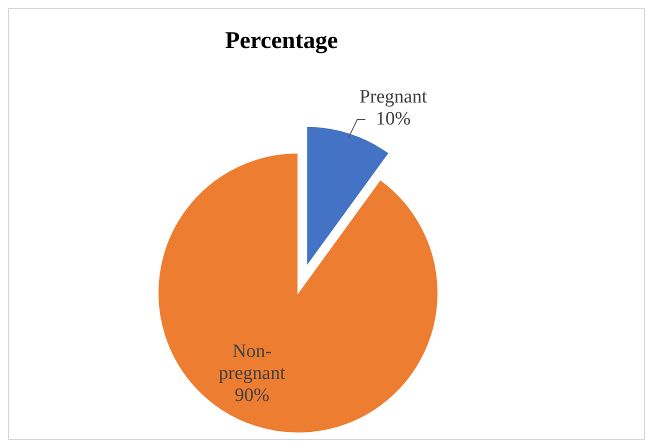 This screenshot has width=653, height=448. What do you see at coordinates (252, 362) in the screenshot?
I see `slice-label: Non-pregnant` at bounding box center [252, 362].